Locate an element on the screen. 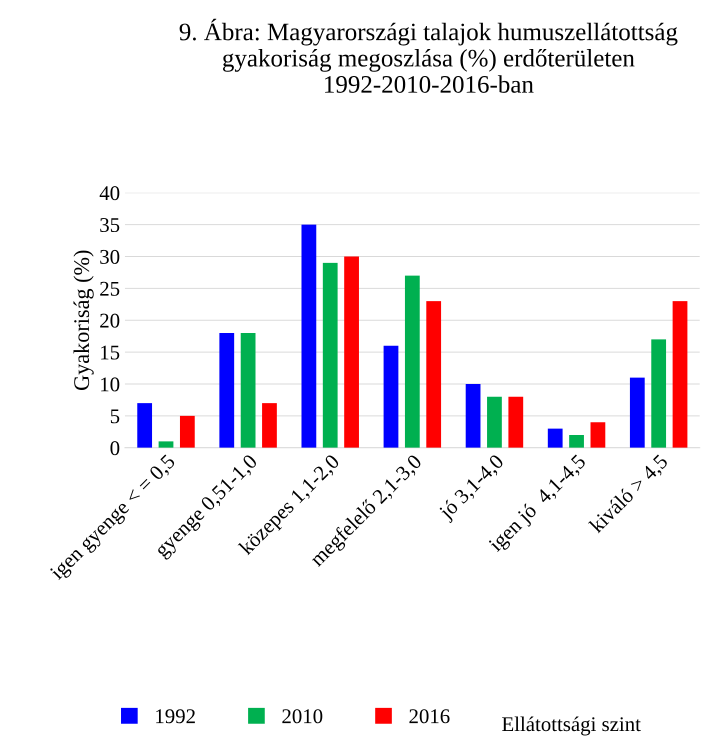 The width and height of the screenshot is (714, 750). y-tick-label: 25 is located at coordinates (110, 289).